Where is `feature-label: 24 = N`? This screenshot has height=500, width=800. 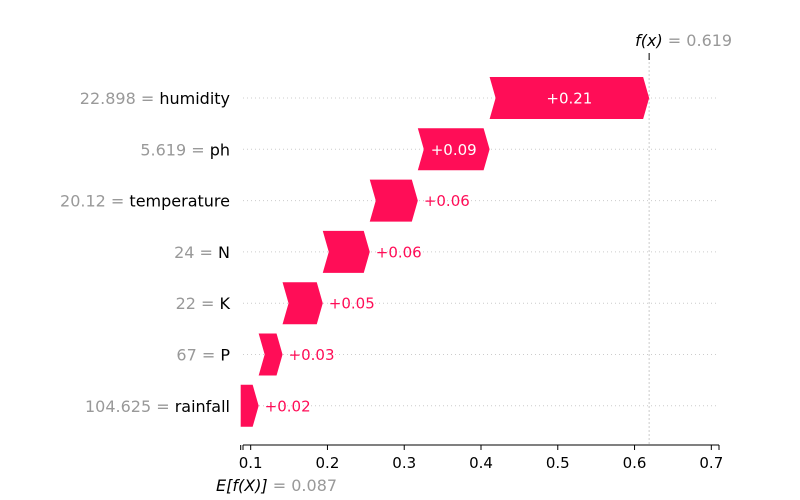
feature-label: 24 = N is located at coordinates (202, 252).